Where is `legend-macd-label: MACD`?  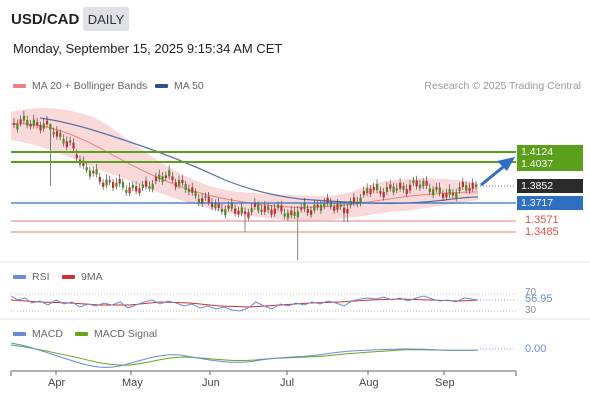 legend-macd-label: MACD is located at coordinates (47, 334).